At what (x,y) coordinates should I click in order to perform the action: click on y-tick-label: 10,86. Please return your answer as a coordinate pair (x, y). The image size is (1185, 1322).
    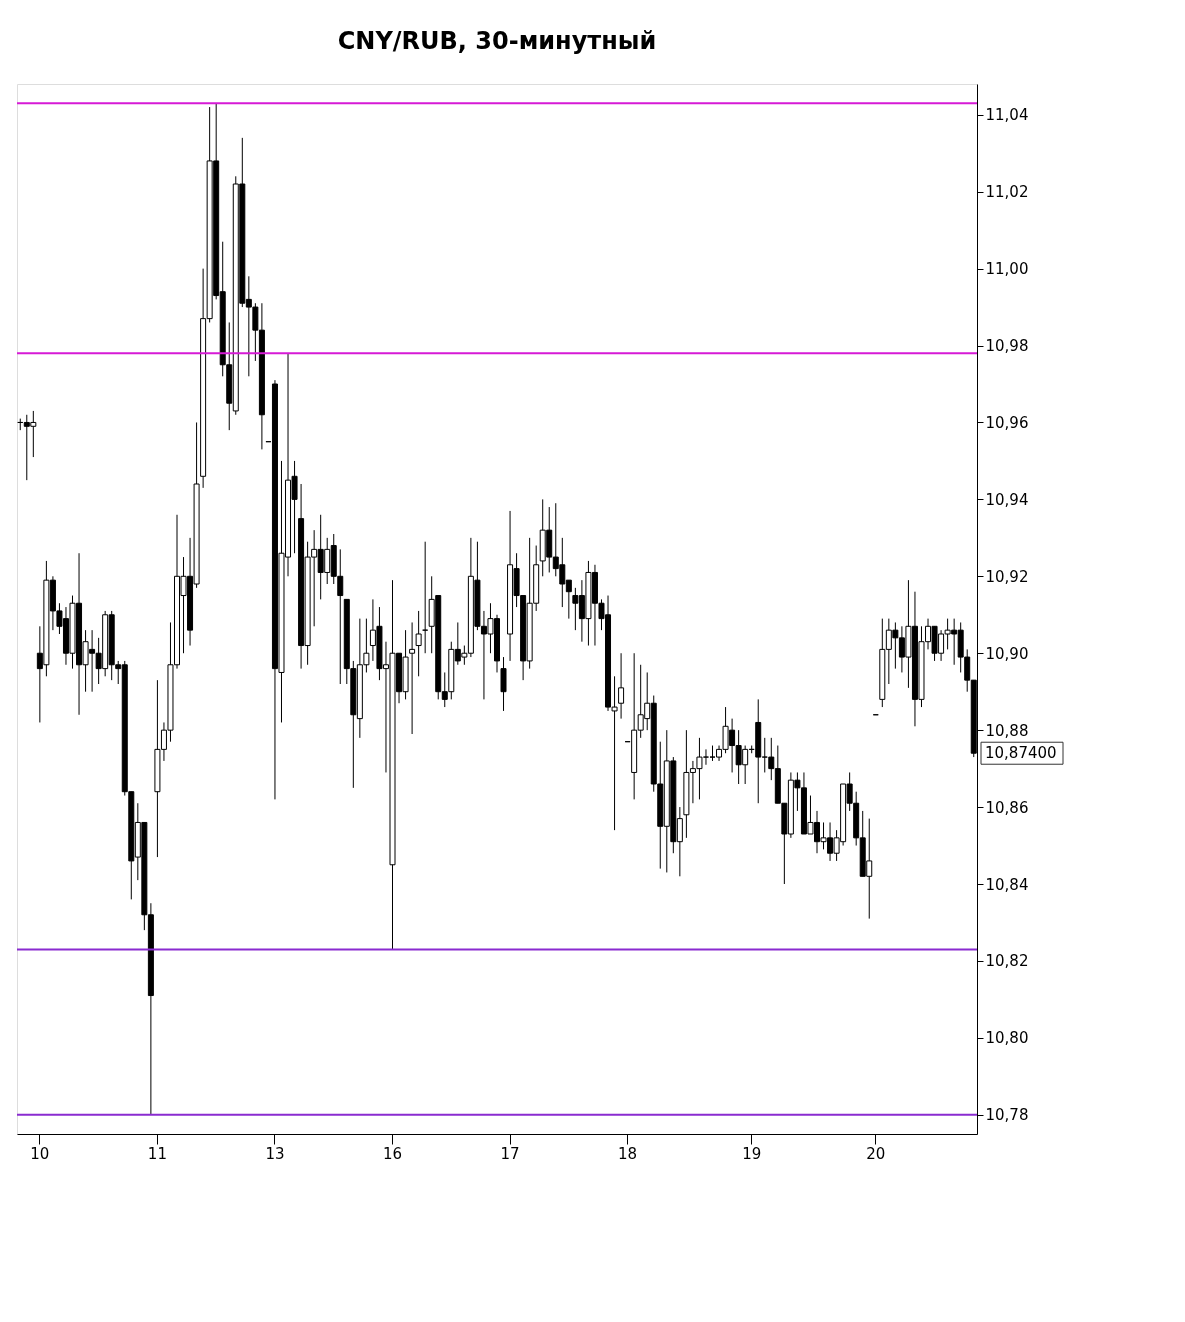
    Looking at the image, I should click on (1007, 807).